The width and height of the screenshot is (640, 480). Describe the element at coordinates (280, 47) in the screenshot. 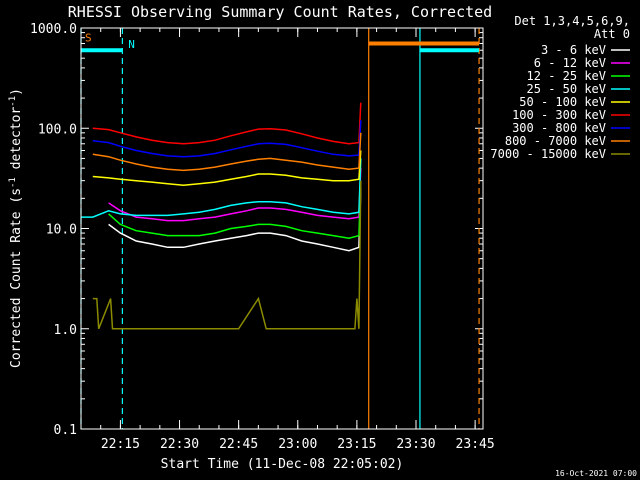

I see `status-bars` at that location.